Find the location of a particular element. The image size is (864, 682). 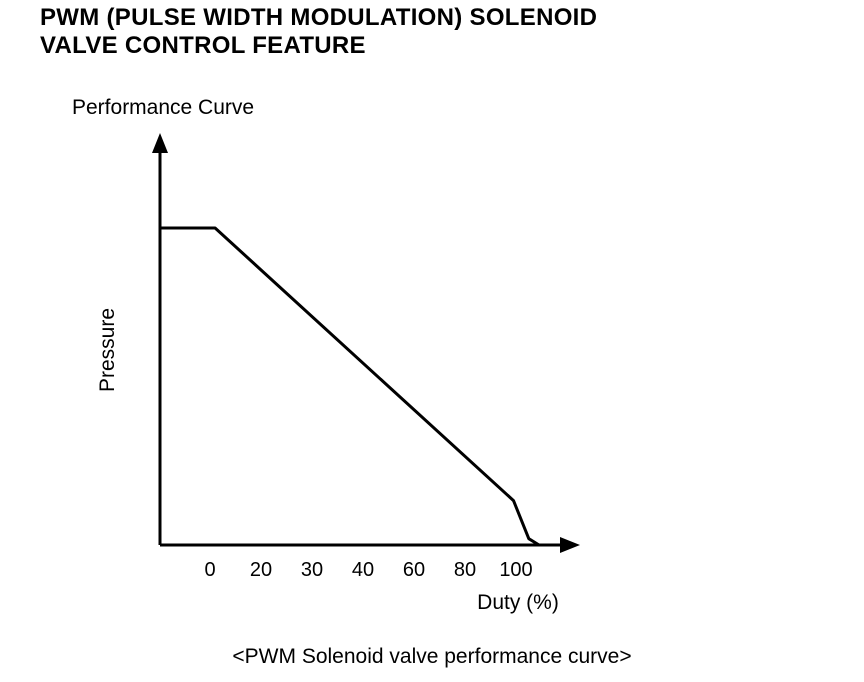

x-tick-label: 60 is located at coordinates (414, 570).